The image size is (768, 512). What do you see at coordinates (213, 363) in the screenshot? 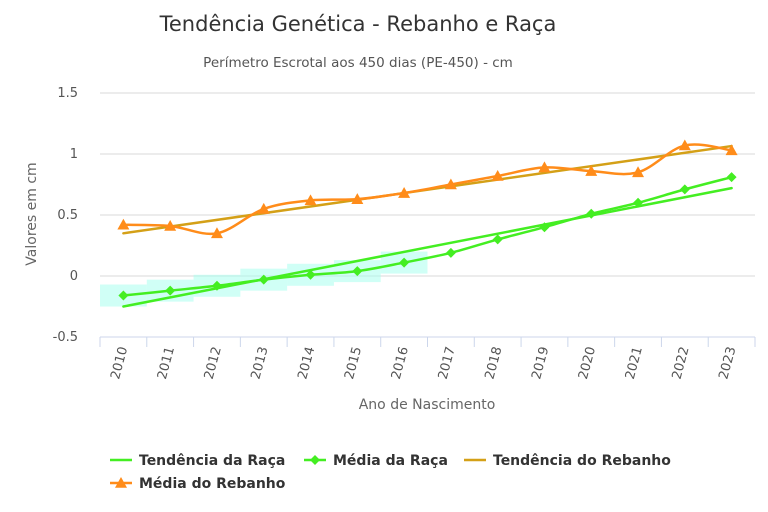
I see `x-tick-label: 2012` at bounding box center [213, 363].